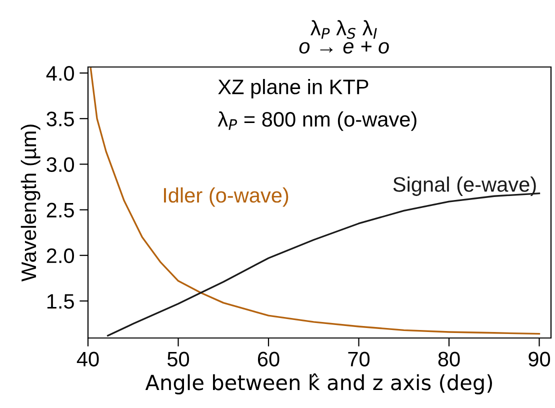 The width and height of the screenshot is (555, 408). I want to click on series-label: Signal (e-wave), so click(464, 186).